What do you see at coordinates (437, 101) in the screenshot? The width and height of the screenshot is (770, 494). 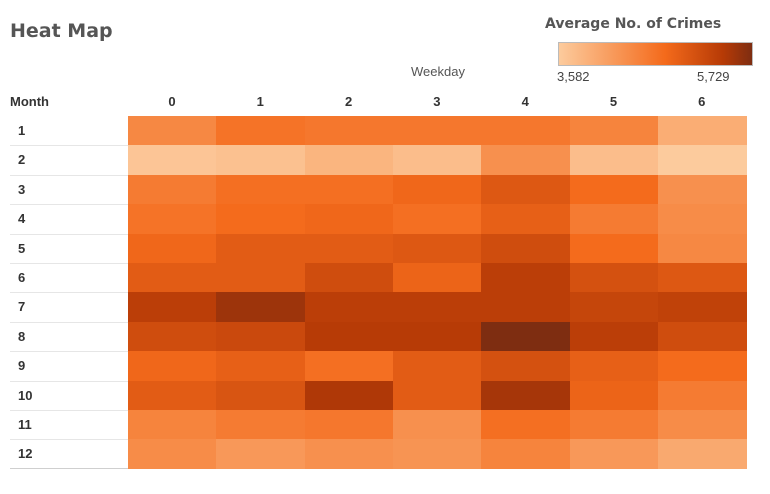 I see `column-label: 3` at bounding box center [437, 101].